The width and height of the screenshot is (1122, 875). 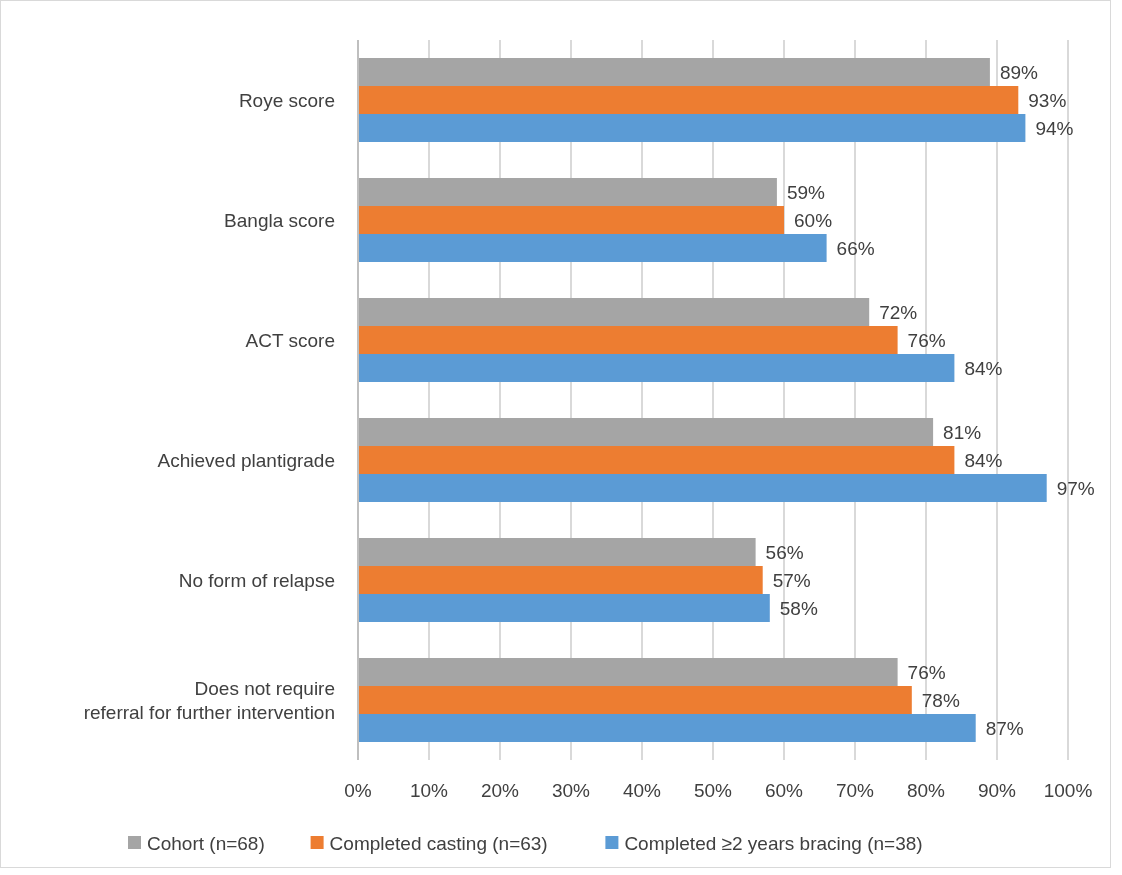 What do you see at coordinates (1068, 790) in the screenshot?
I see `x-tick-label: 100%` at bounding box center [1068, 790].